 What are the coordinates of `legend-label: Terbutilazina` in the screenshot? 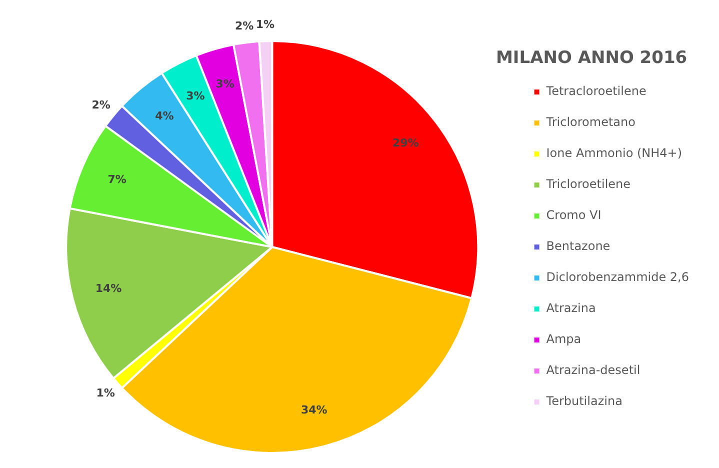 It's located at (583, 401).